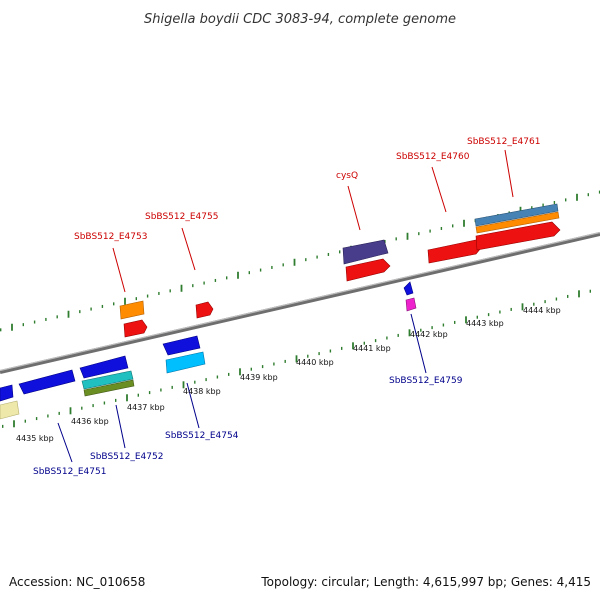  I want to click on scale-label: 4437 kbp, so click(146, 407).